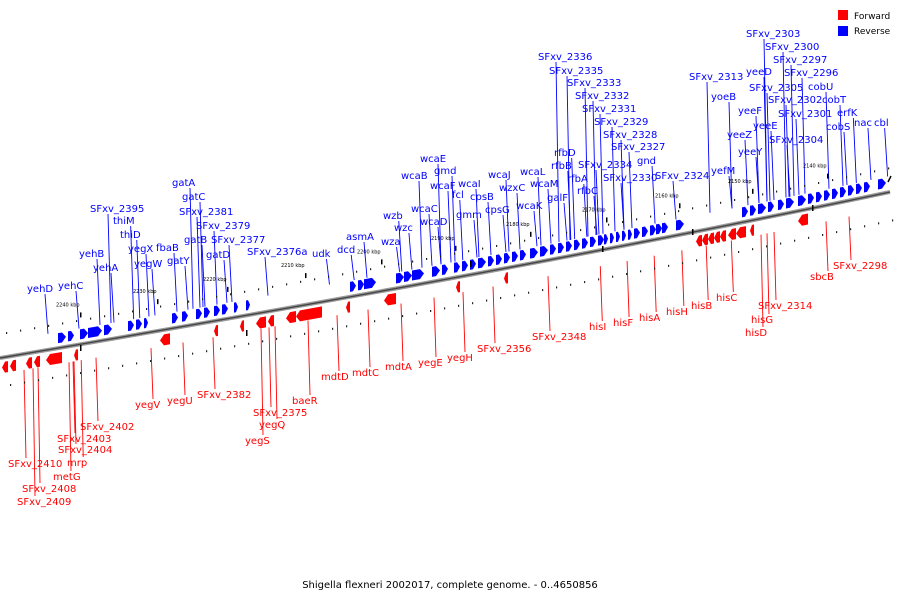  Describe the element at coordinates (559, 337) in the screenshot. I see `gene-label-sfxv-2348: SFxv_2348` at that location.